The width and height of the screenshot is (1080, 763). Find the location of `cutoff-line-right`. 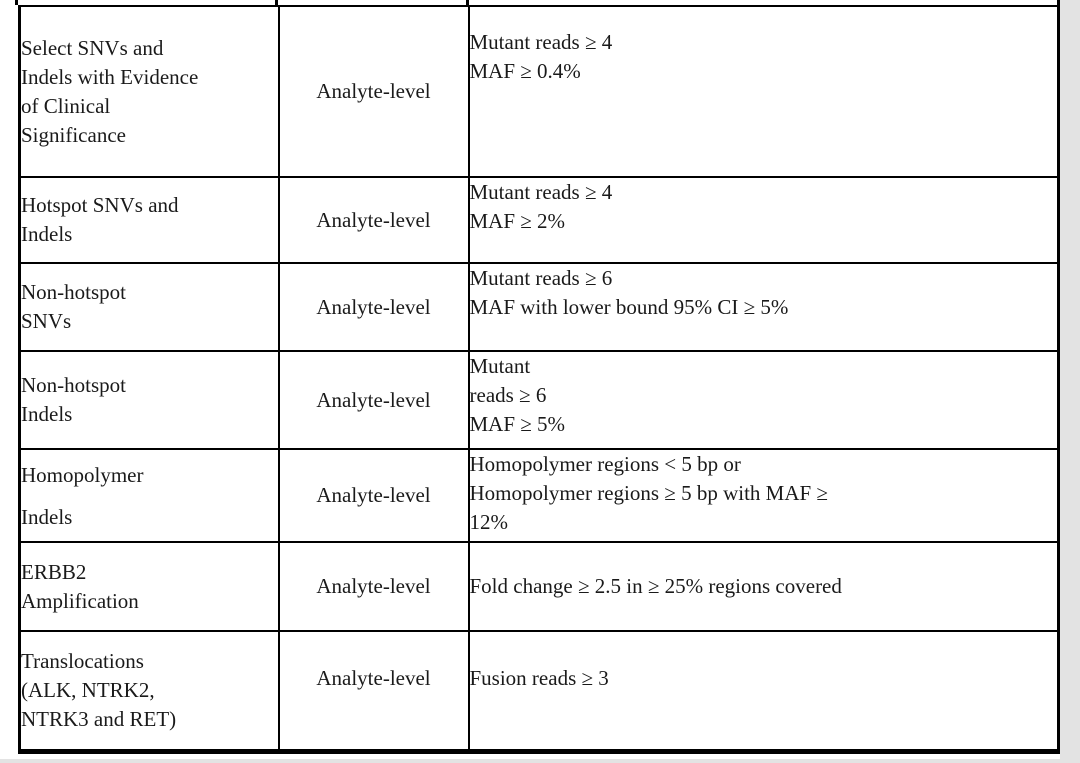

cutoff-line-right is located at coordinates (1058, 2).